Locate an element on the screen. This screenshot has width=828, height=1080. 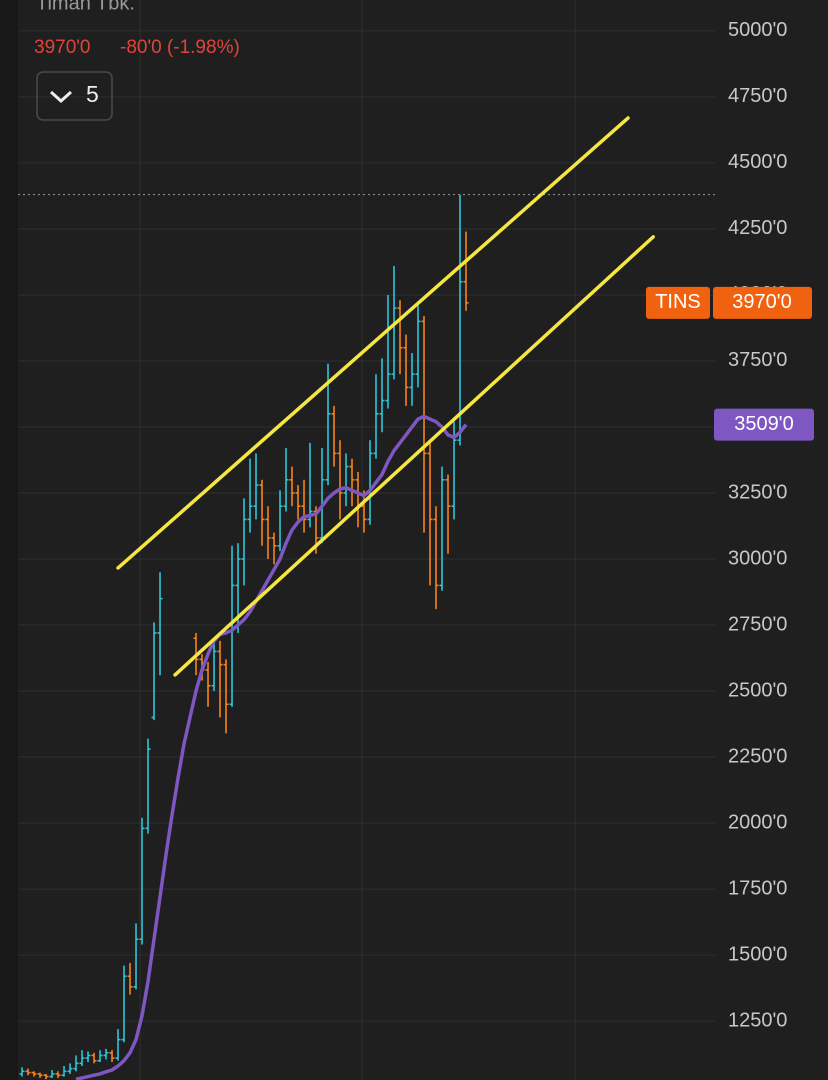
ticker-badge is located at coordinates (678, 302).